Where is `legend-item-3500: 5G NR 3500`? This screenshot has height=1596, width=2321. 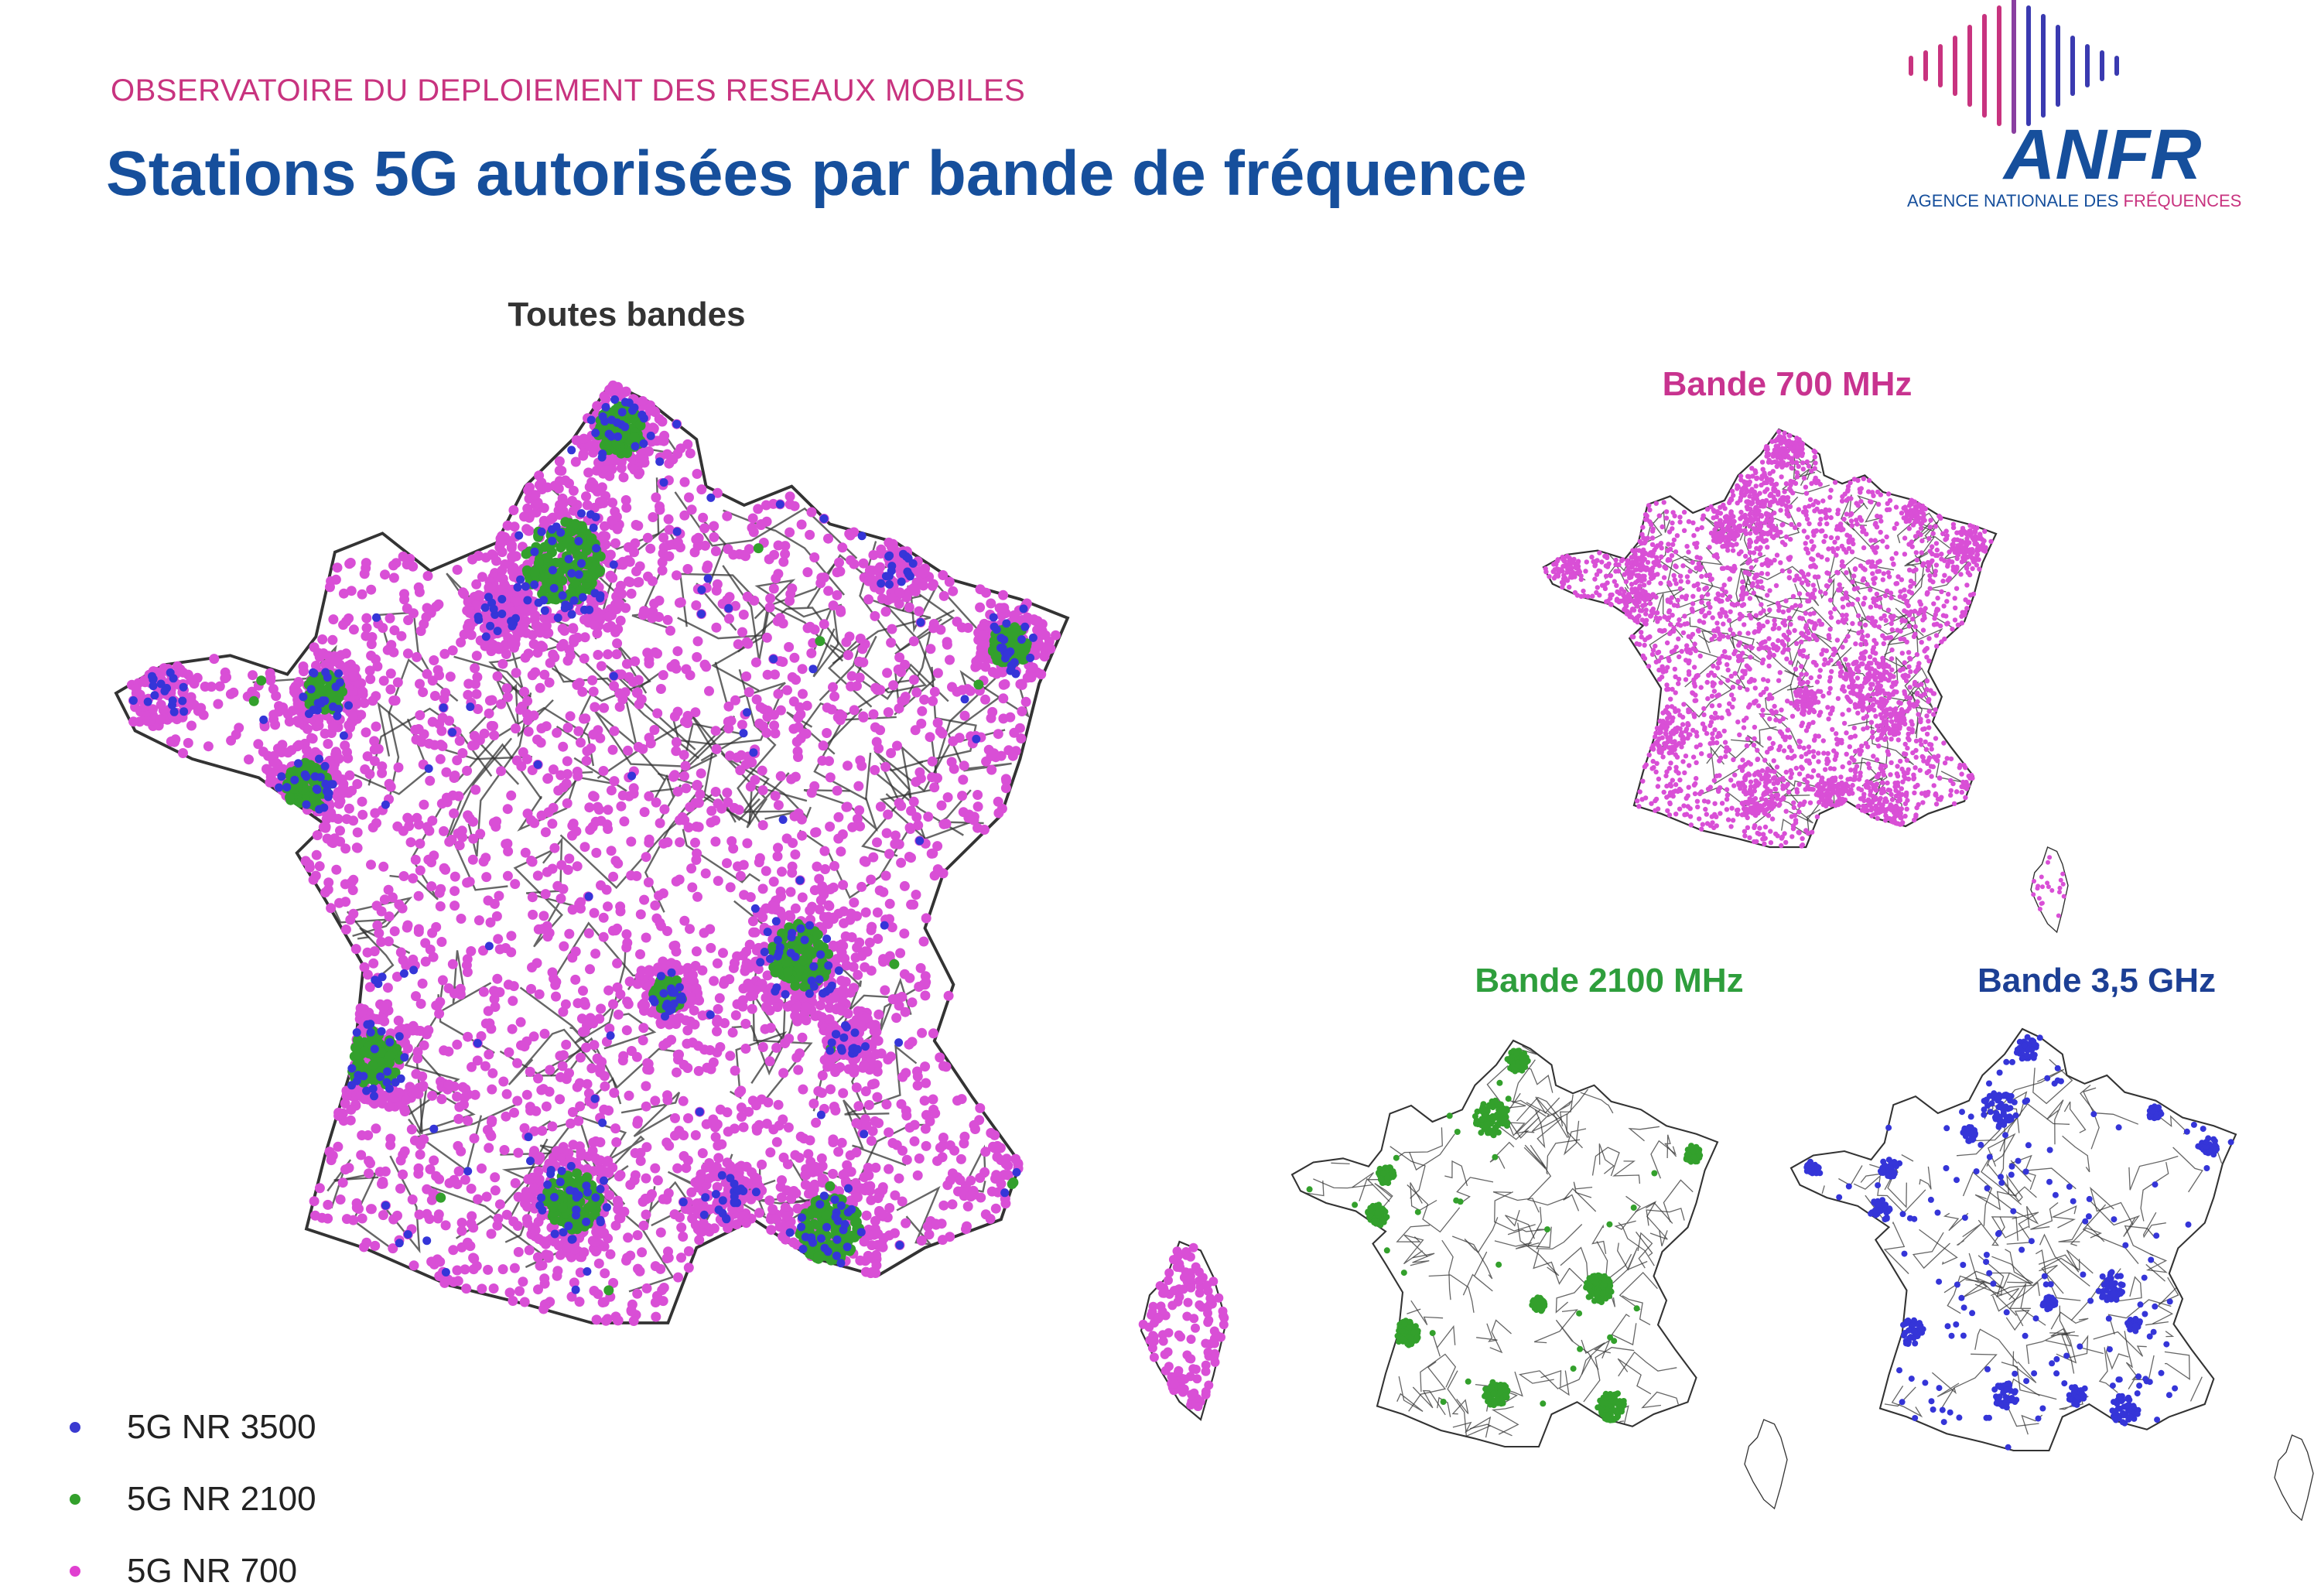 legend-item-3500: 5G NR 3500 is located at coordinates (193, 1427).